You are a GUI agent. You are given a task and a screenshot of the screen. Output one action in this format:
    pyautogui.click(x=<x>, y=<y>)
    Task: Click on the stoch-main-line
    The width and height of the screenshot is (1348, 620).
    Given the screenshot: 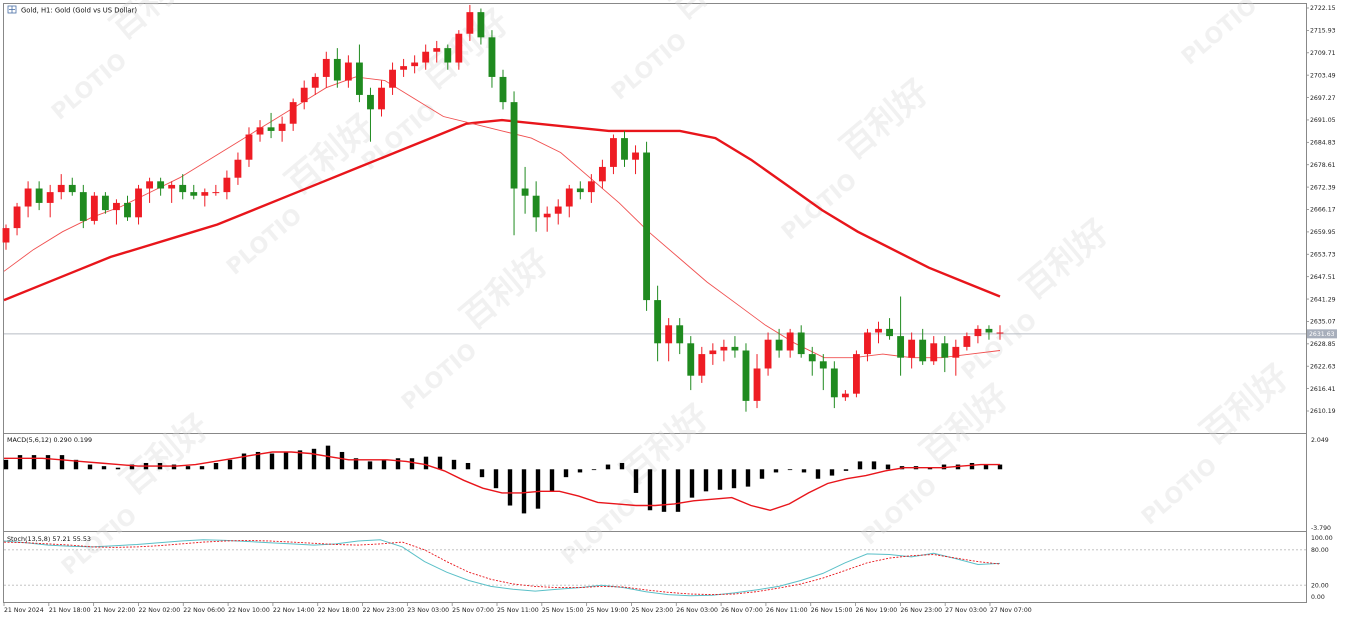 What is the action you would take?
    pyautogui.click(x=502, y=568)
    